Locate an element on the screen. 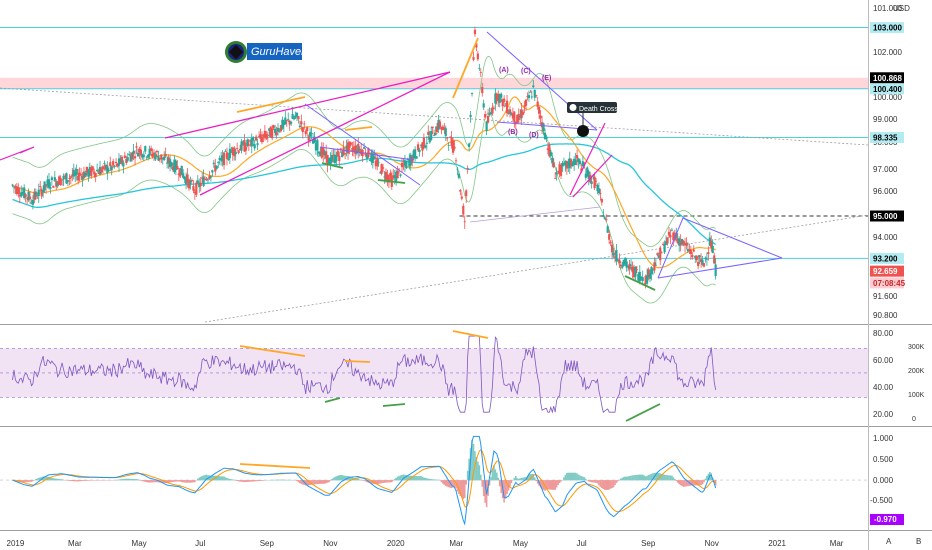 The height and width of the screenshot is (550, 932). death-cross-annotation: Death Cross is located at coordinates (592, 119).